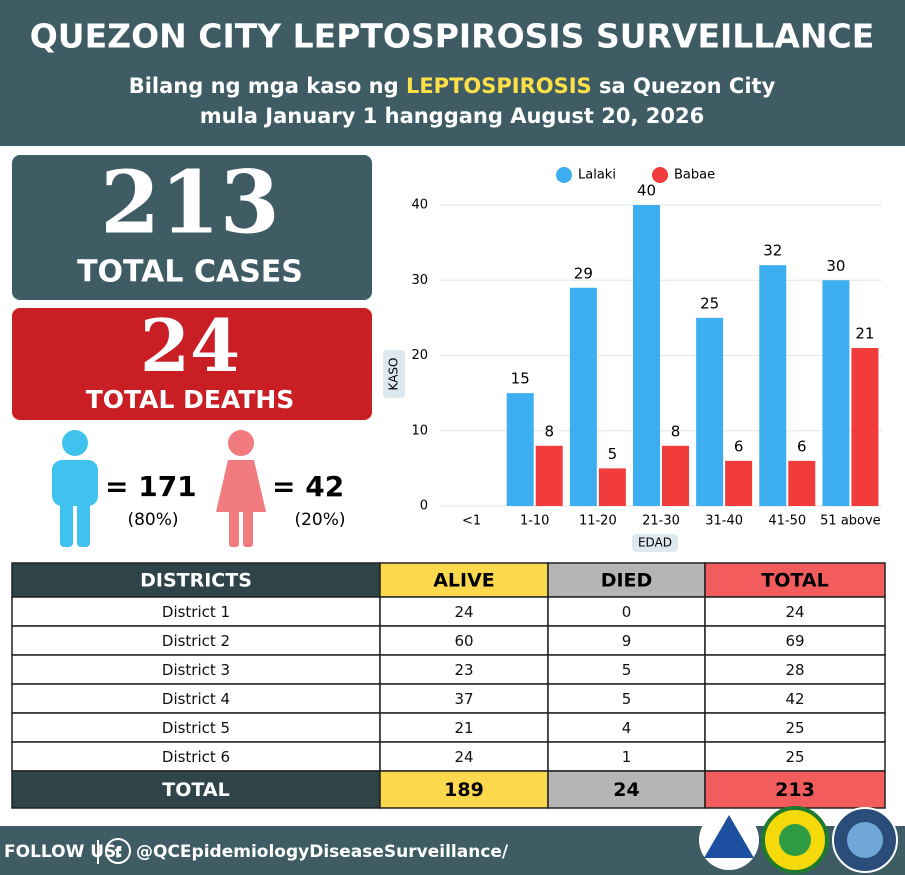  What do you see at coordinates (190, 345) in the screenshot?
I see `total-deaths: 24` at bounding box center [190, 345].